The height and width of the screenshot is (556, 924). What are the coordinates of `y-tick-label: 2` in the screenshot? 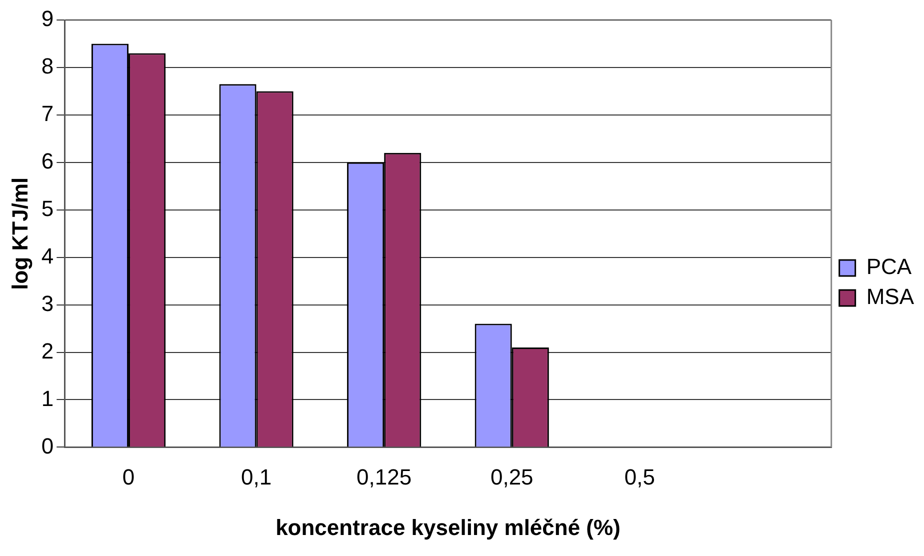 It's located at (47, 351).